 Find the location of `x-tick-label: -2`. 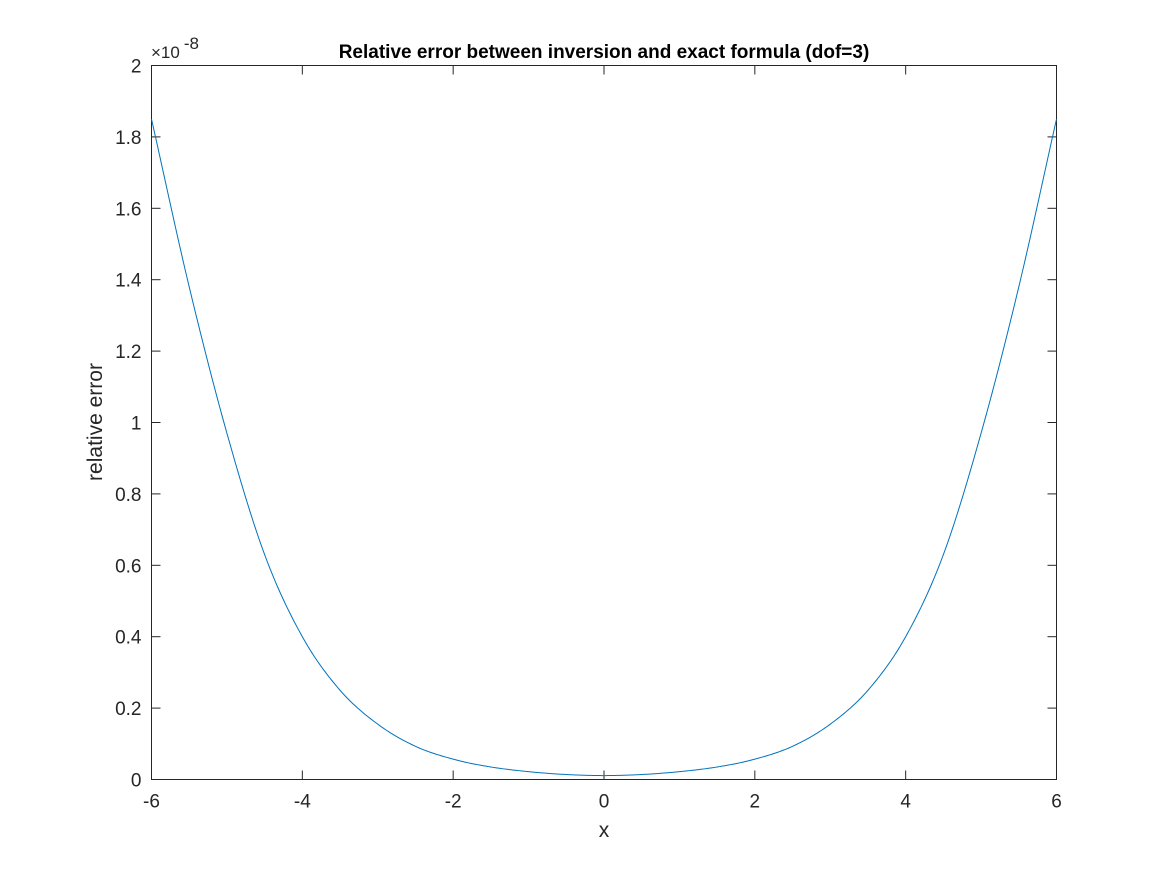

x-tick-label: -2 is located at coordinates (453, 802).